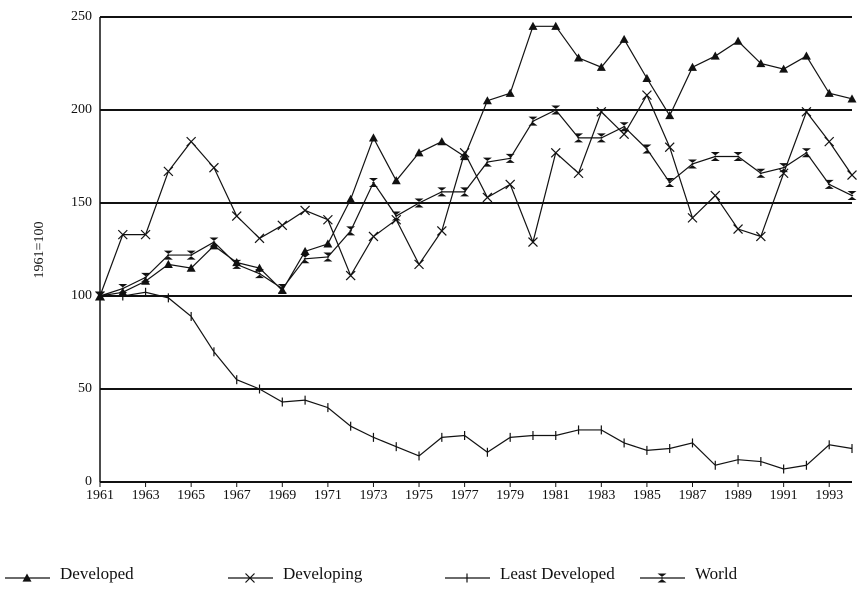 The width and height of the screenshot is (857, 595). I want to click on x-tick-label: 1985, so click(647, 495).